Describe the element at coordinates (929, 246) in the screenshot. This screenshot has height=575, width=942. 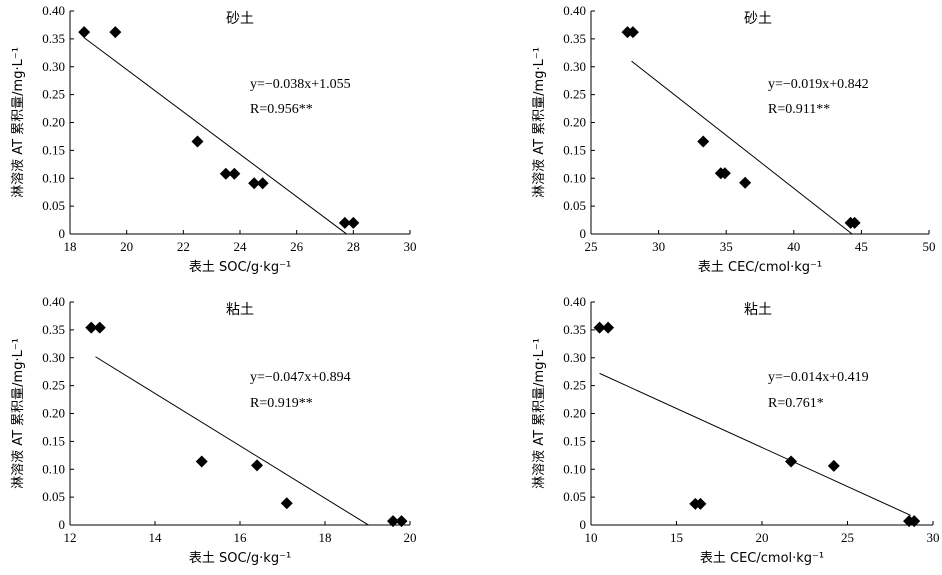
I see `x-tick-label: 50` at that location.